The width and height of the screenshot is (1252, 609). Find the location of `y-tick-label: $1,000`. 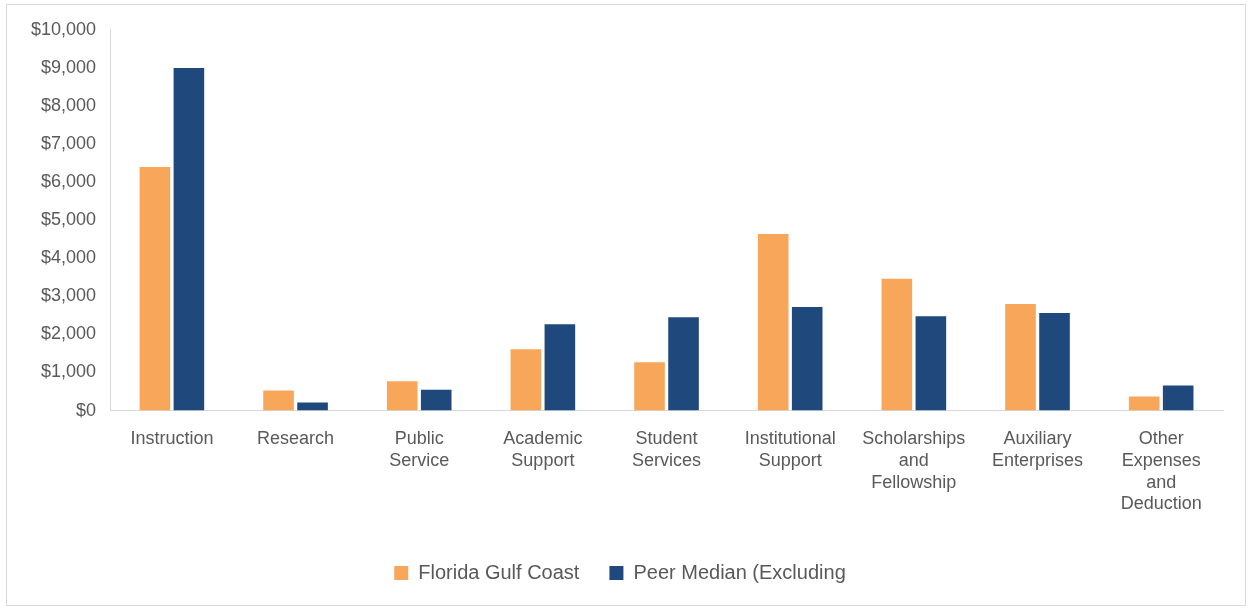

y-tick-label: $1,000 is located at coordinates (69, 371).